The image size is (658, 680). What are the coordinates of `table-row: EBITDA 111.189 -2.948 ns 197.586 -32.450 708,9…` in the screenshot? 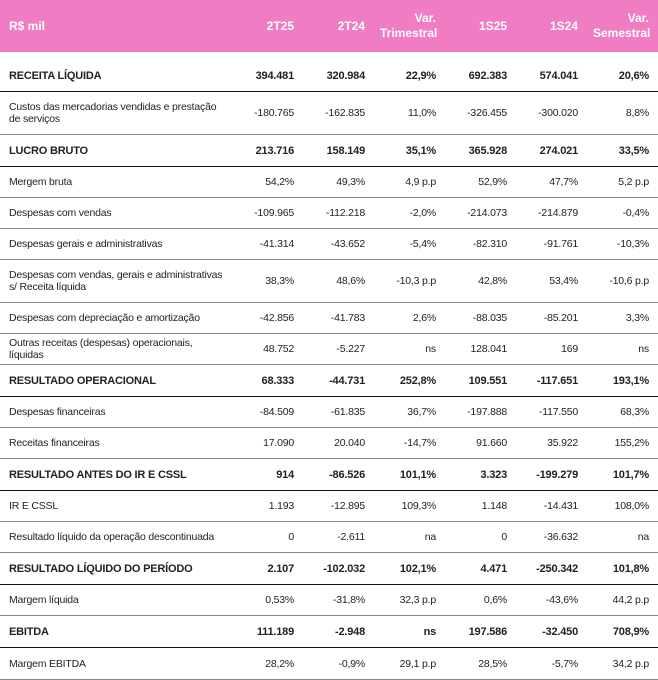 It's located at (329, 631).